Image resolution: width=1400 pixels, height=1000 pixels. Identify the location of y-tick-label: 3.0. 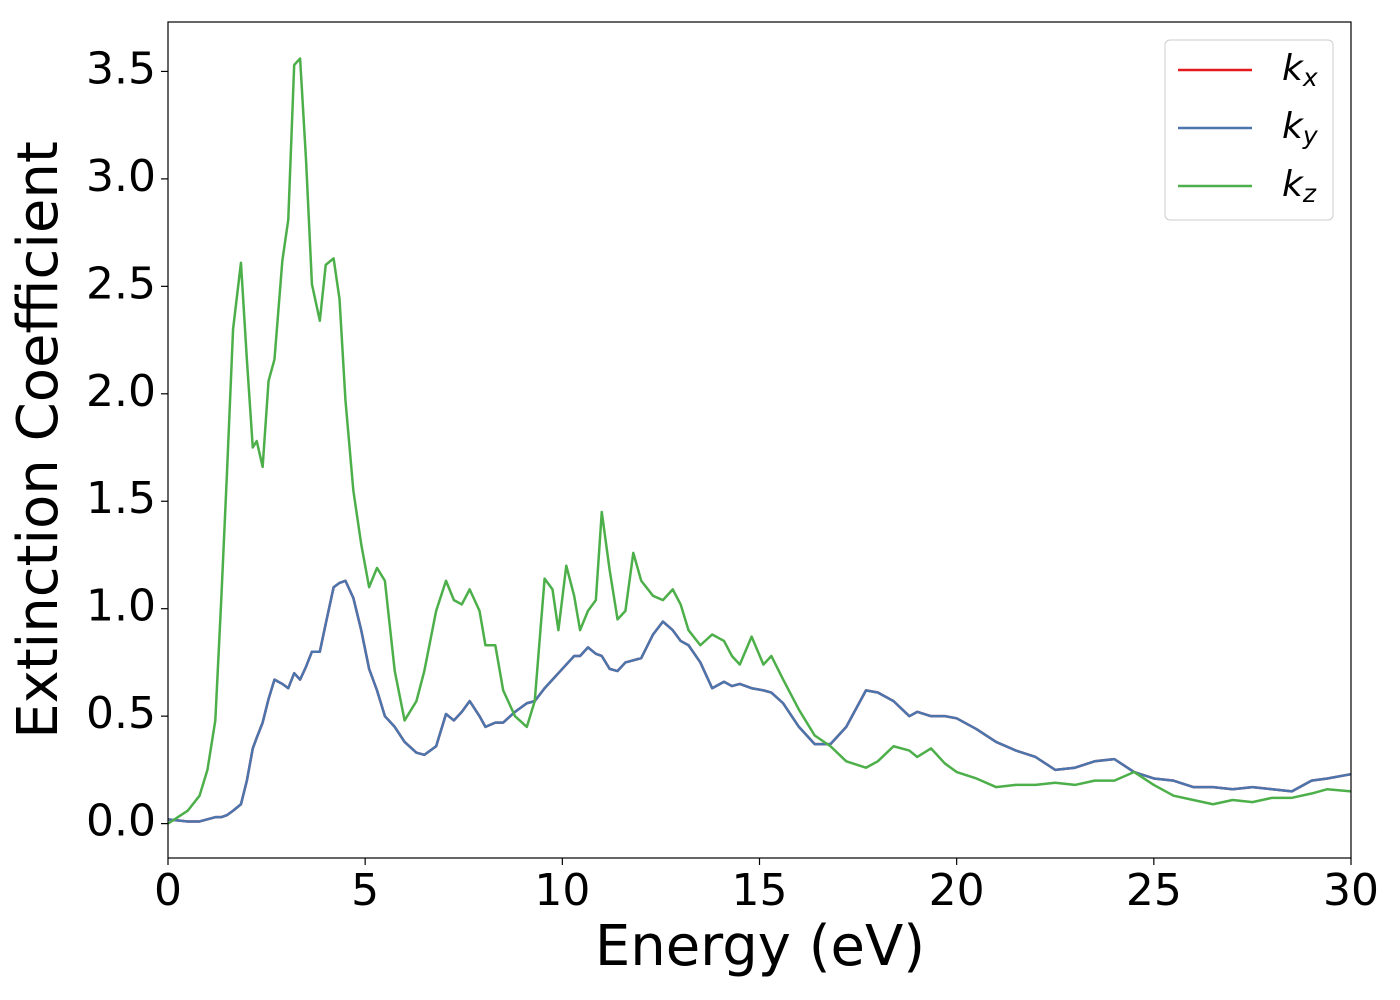
(121, 176).